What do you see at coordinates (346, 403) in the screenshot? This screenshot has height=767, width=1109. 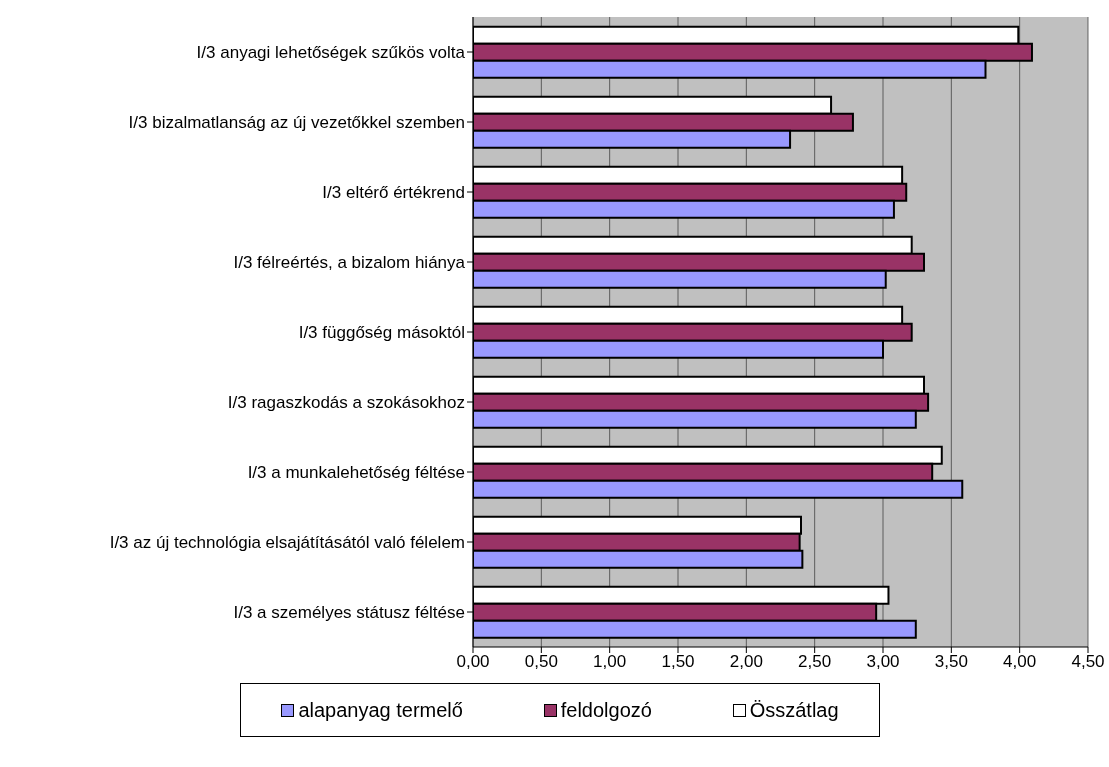 I see `y-tick-label: I/3 ragaszkodás a szokásokhoz` at bounding box center [346, 403].